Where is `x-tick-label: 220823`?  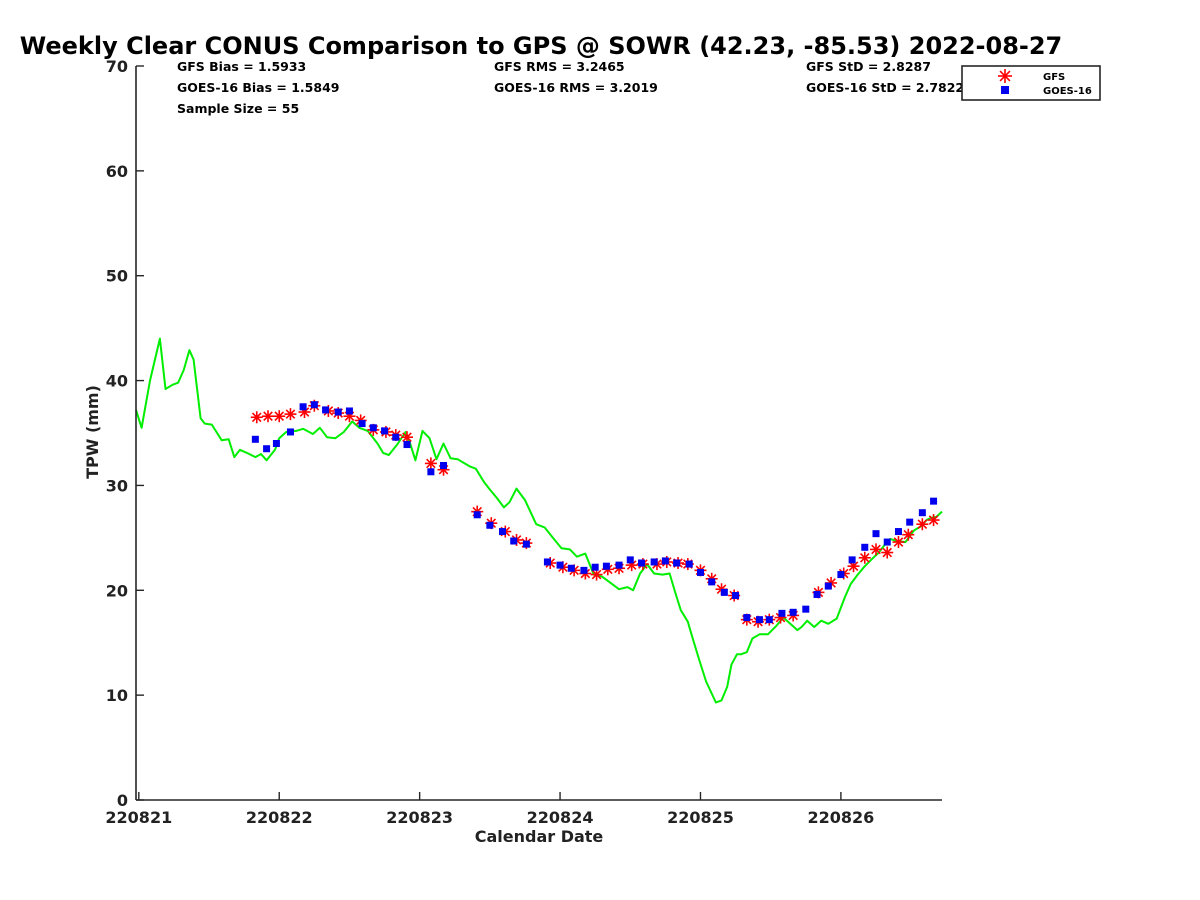
x-tick-label: 220823 is located at coordinates (419, 817).